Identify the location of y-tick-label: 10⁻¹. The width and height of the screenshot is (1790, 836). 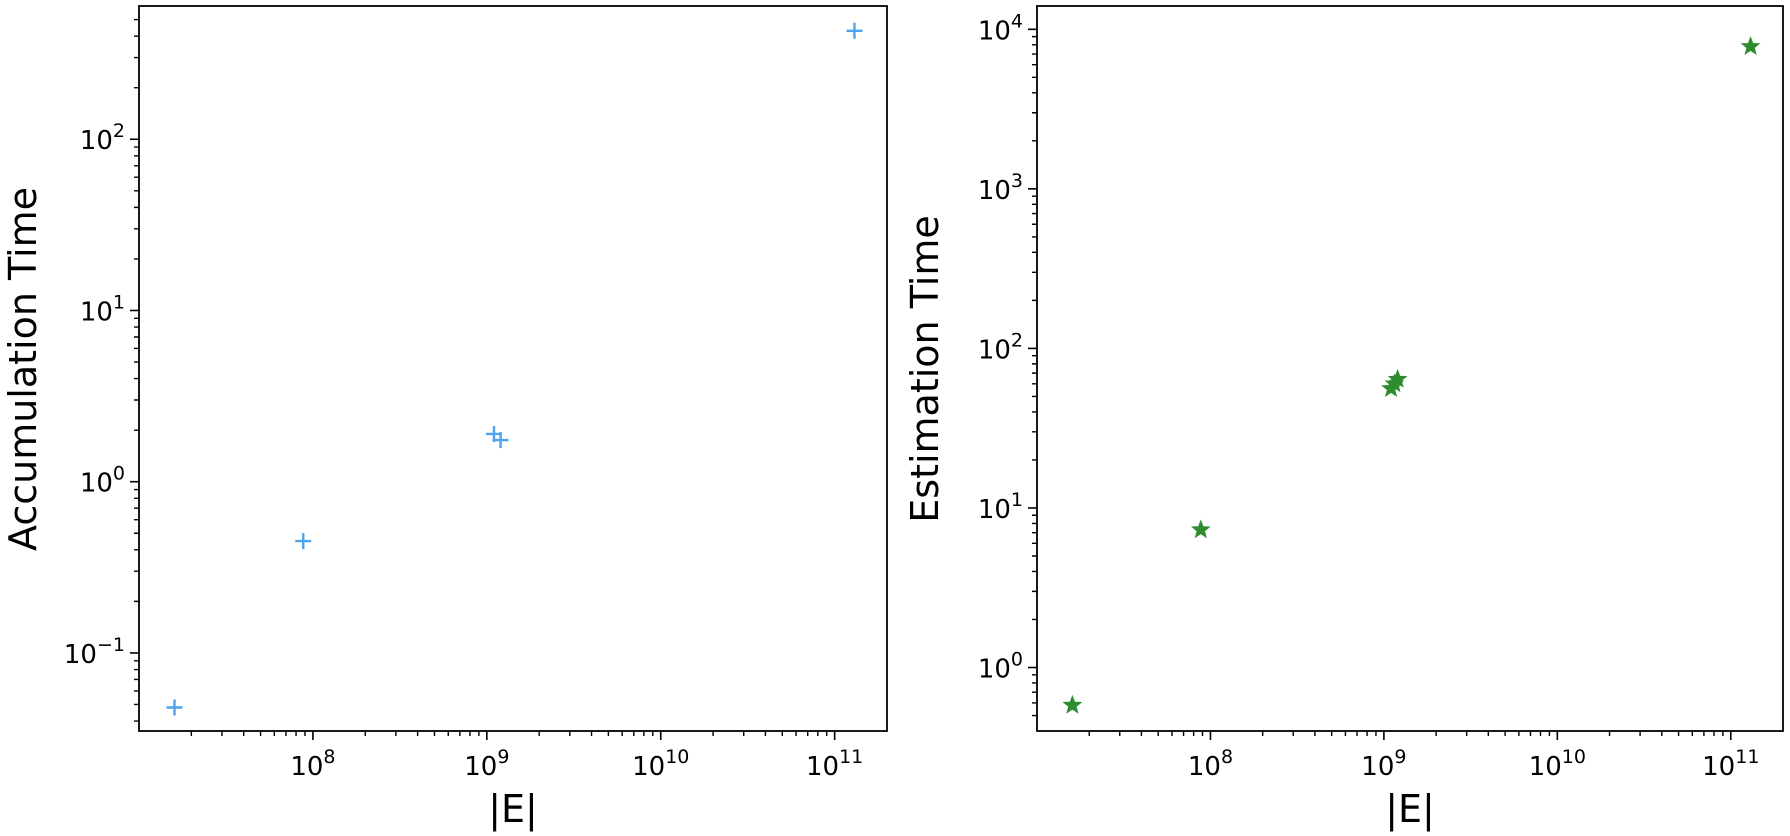
(94, 652).